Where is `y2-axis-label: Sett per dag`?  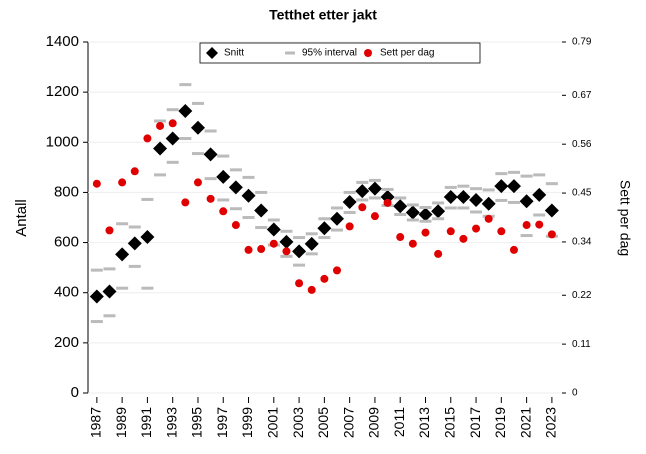
y2-axis-label: Sett per dag is located at coordinates (625, 218).